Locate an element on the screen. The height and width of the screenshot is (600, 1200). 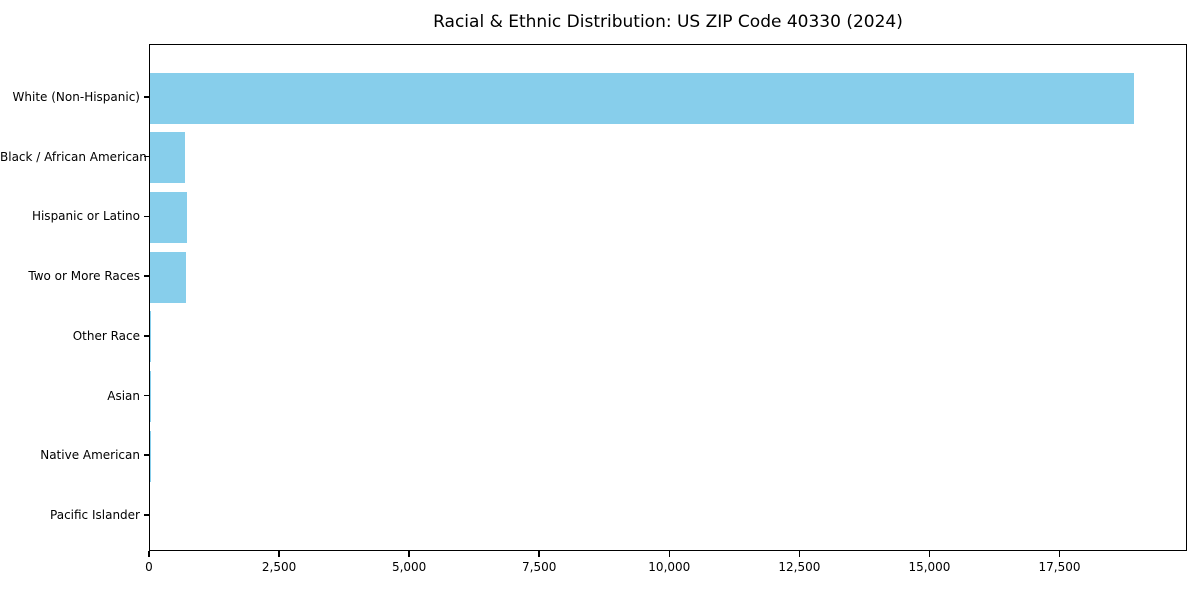
bar-black-african-american is located at coordinates (168, 158).